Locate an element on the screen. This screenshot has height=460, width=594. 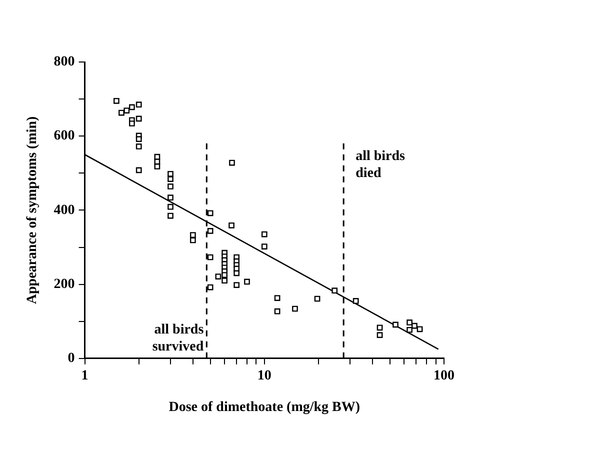
y-tick-label: 400 is located at coordinates (64, 210).